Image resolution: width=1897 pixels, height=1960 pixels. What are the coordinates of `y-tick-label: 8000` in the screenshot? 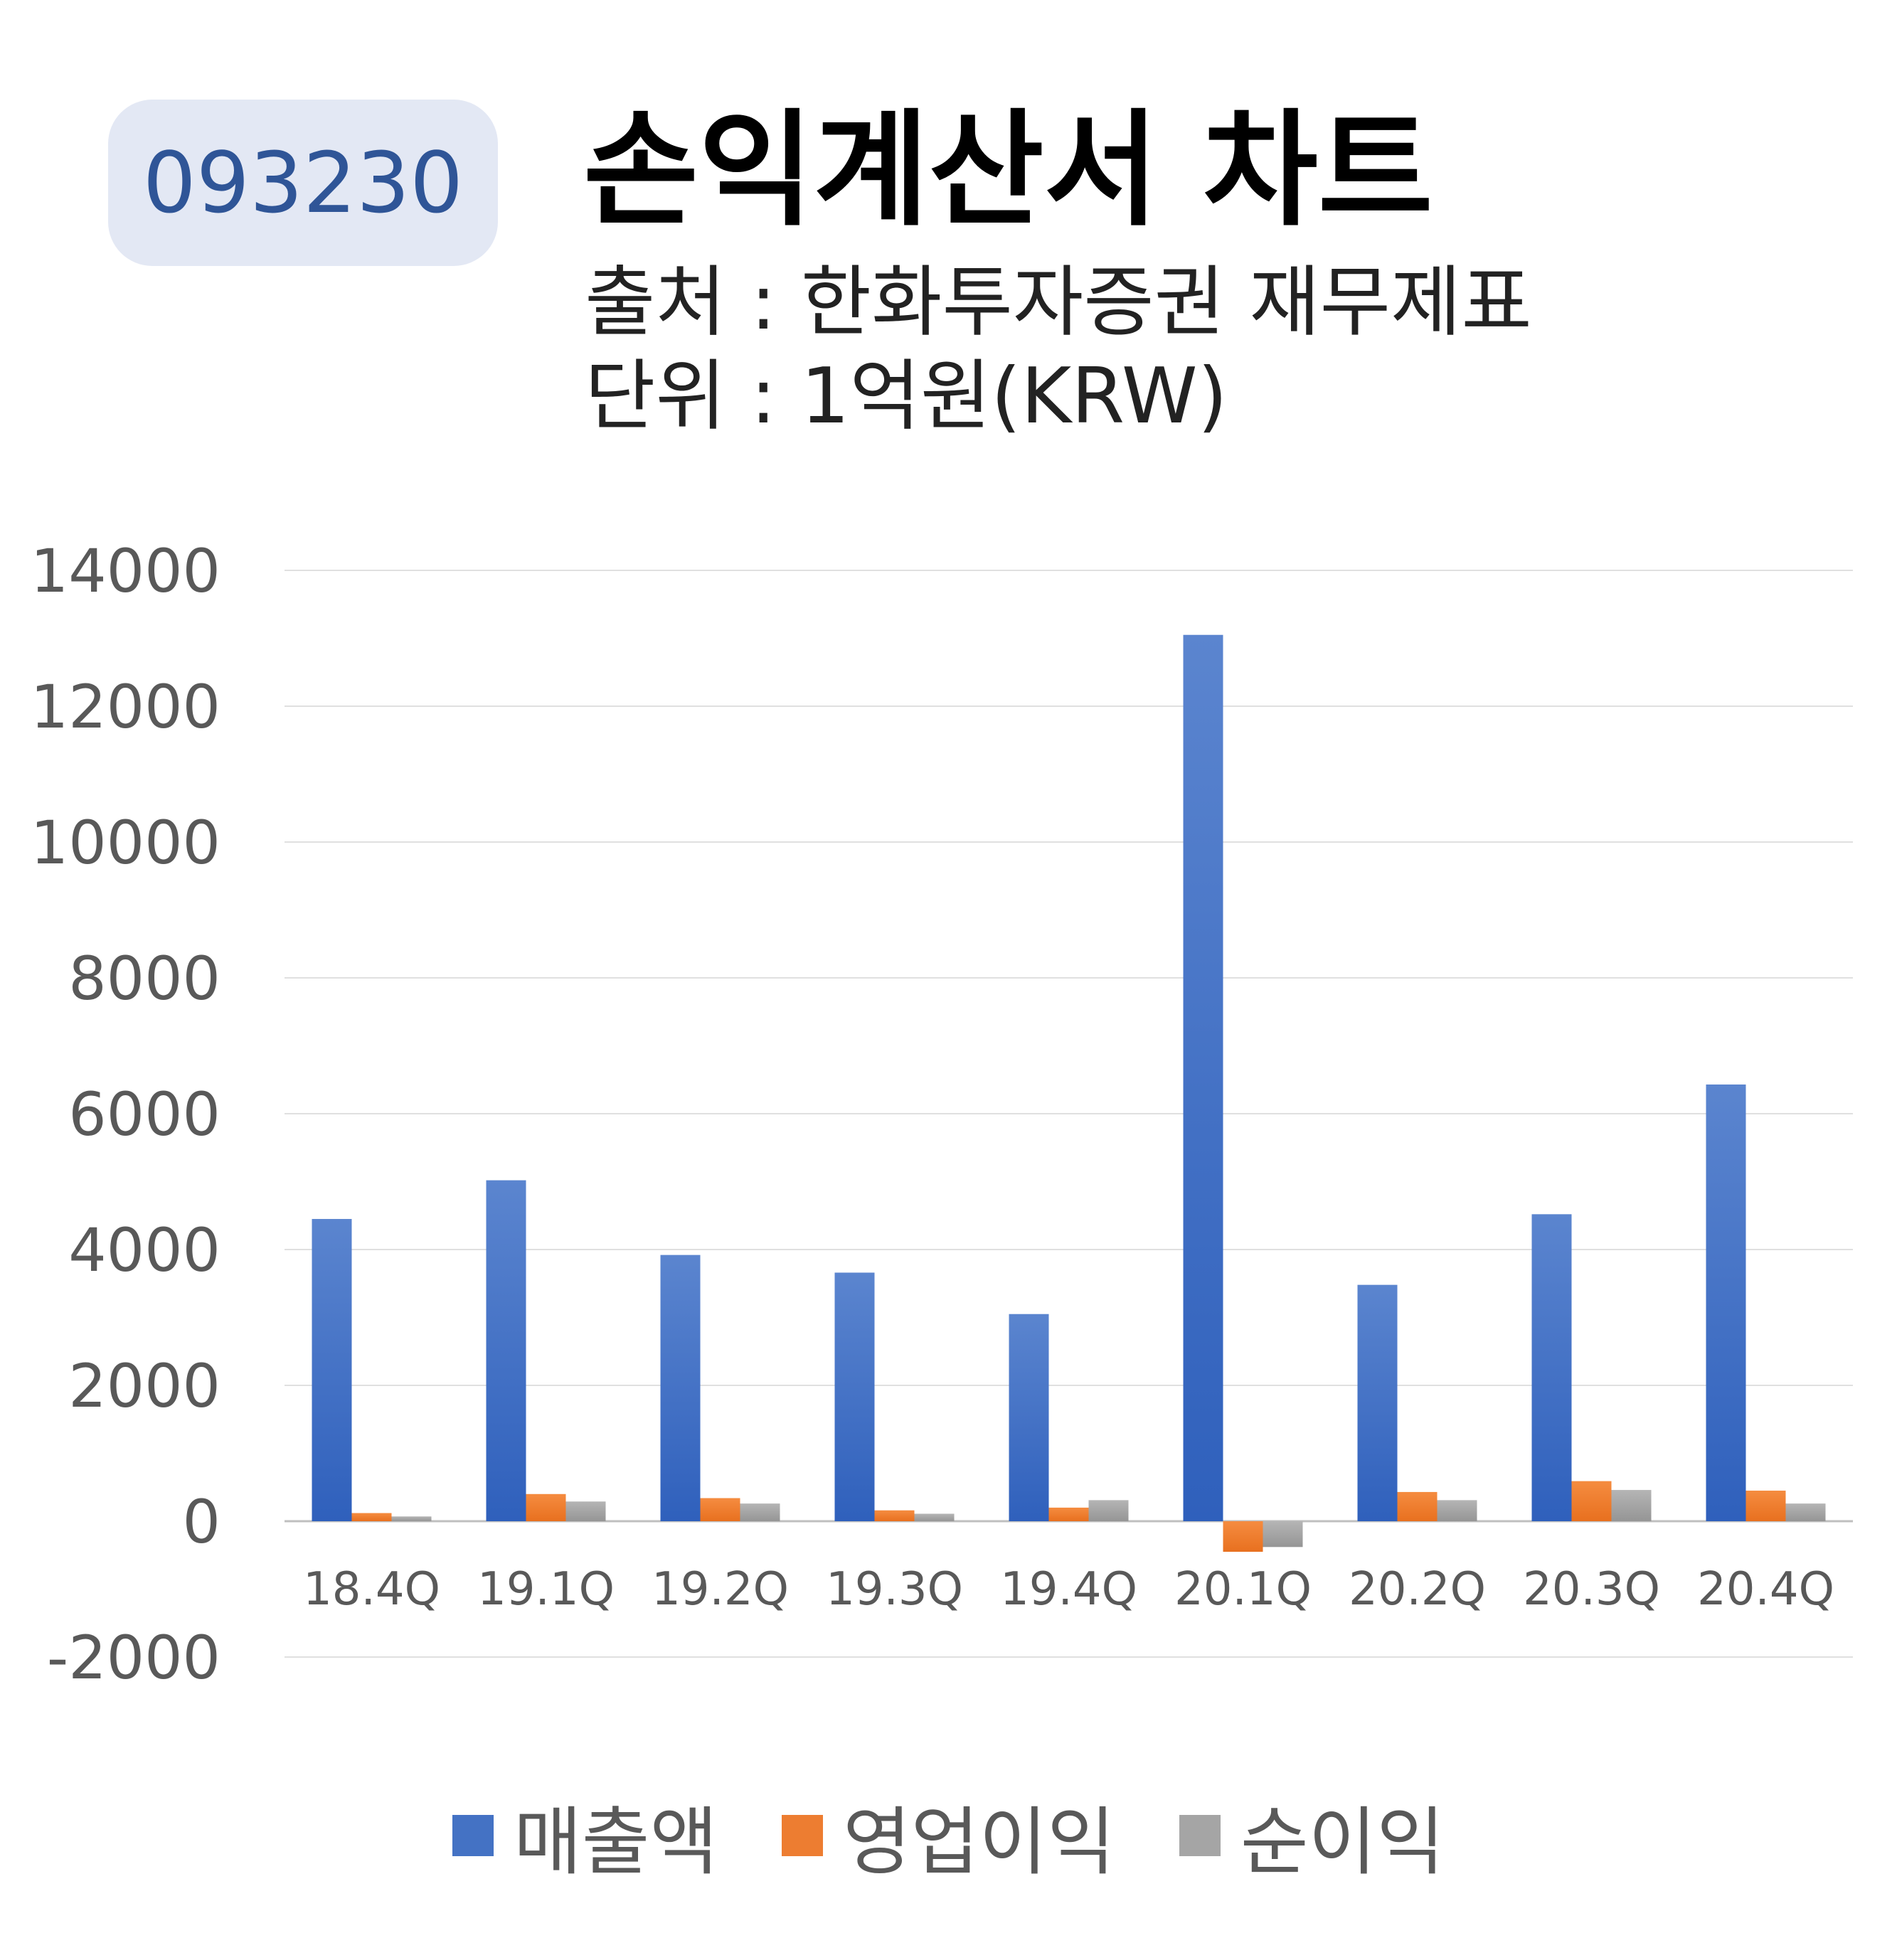 It's located at (144, 978).